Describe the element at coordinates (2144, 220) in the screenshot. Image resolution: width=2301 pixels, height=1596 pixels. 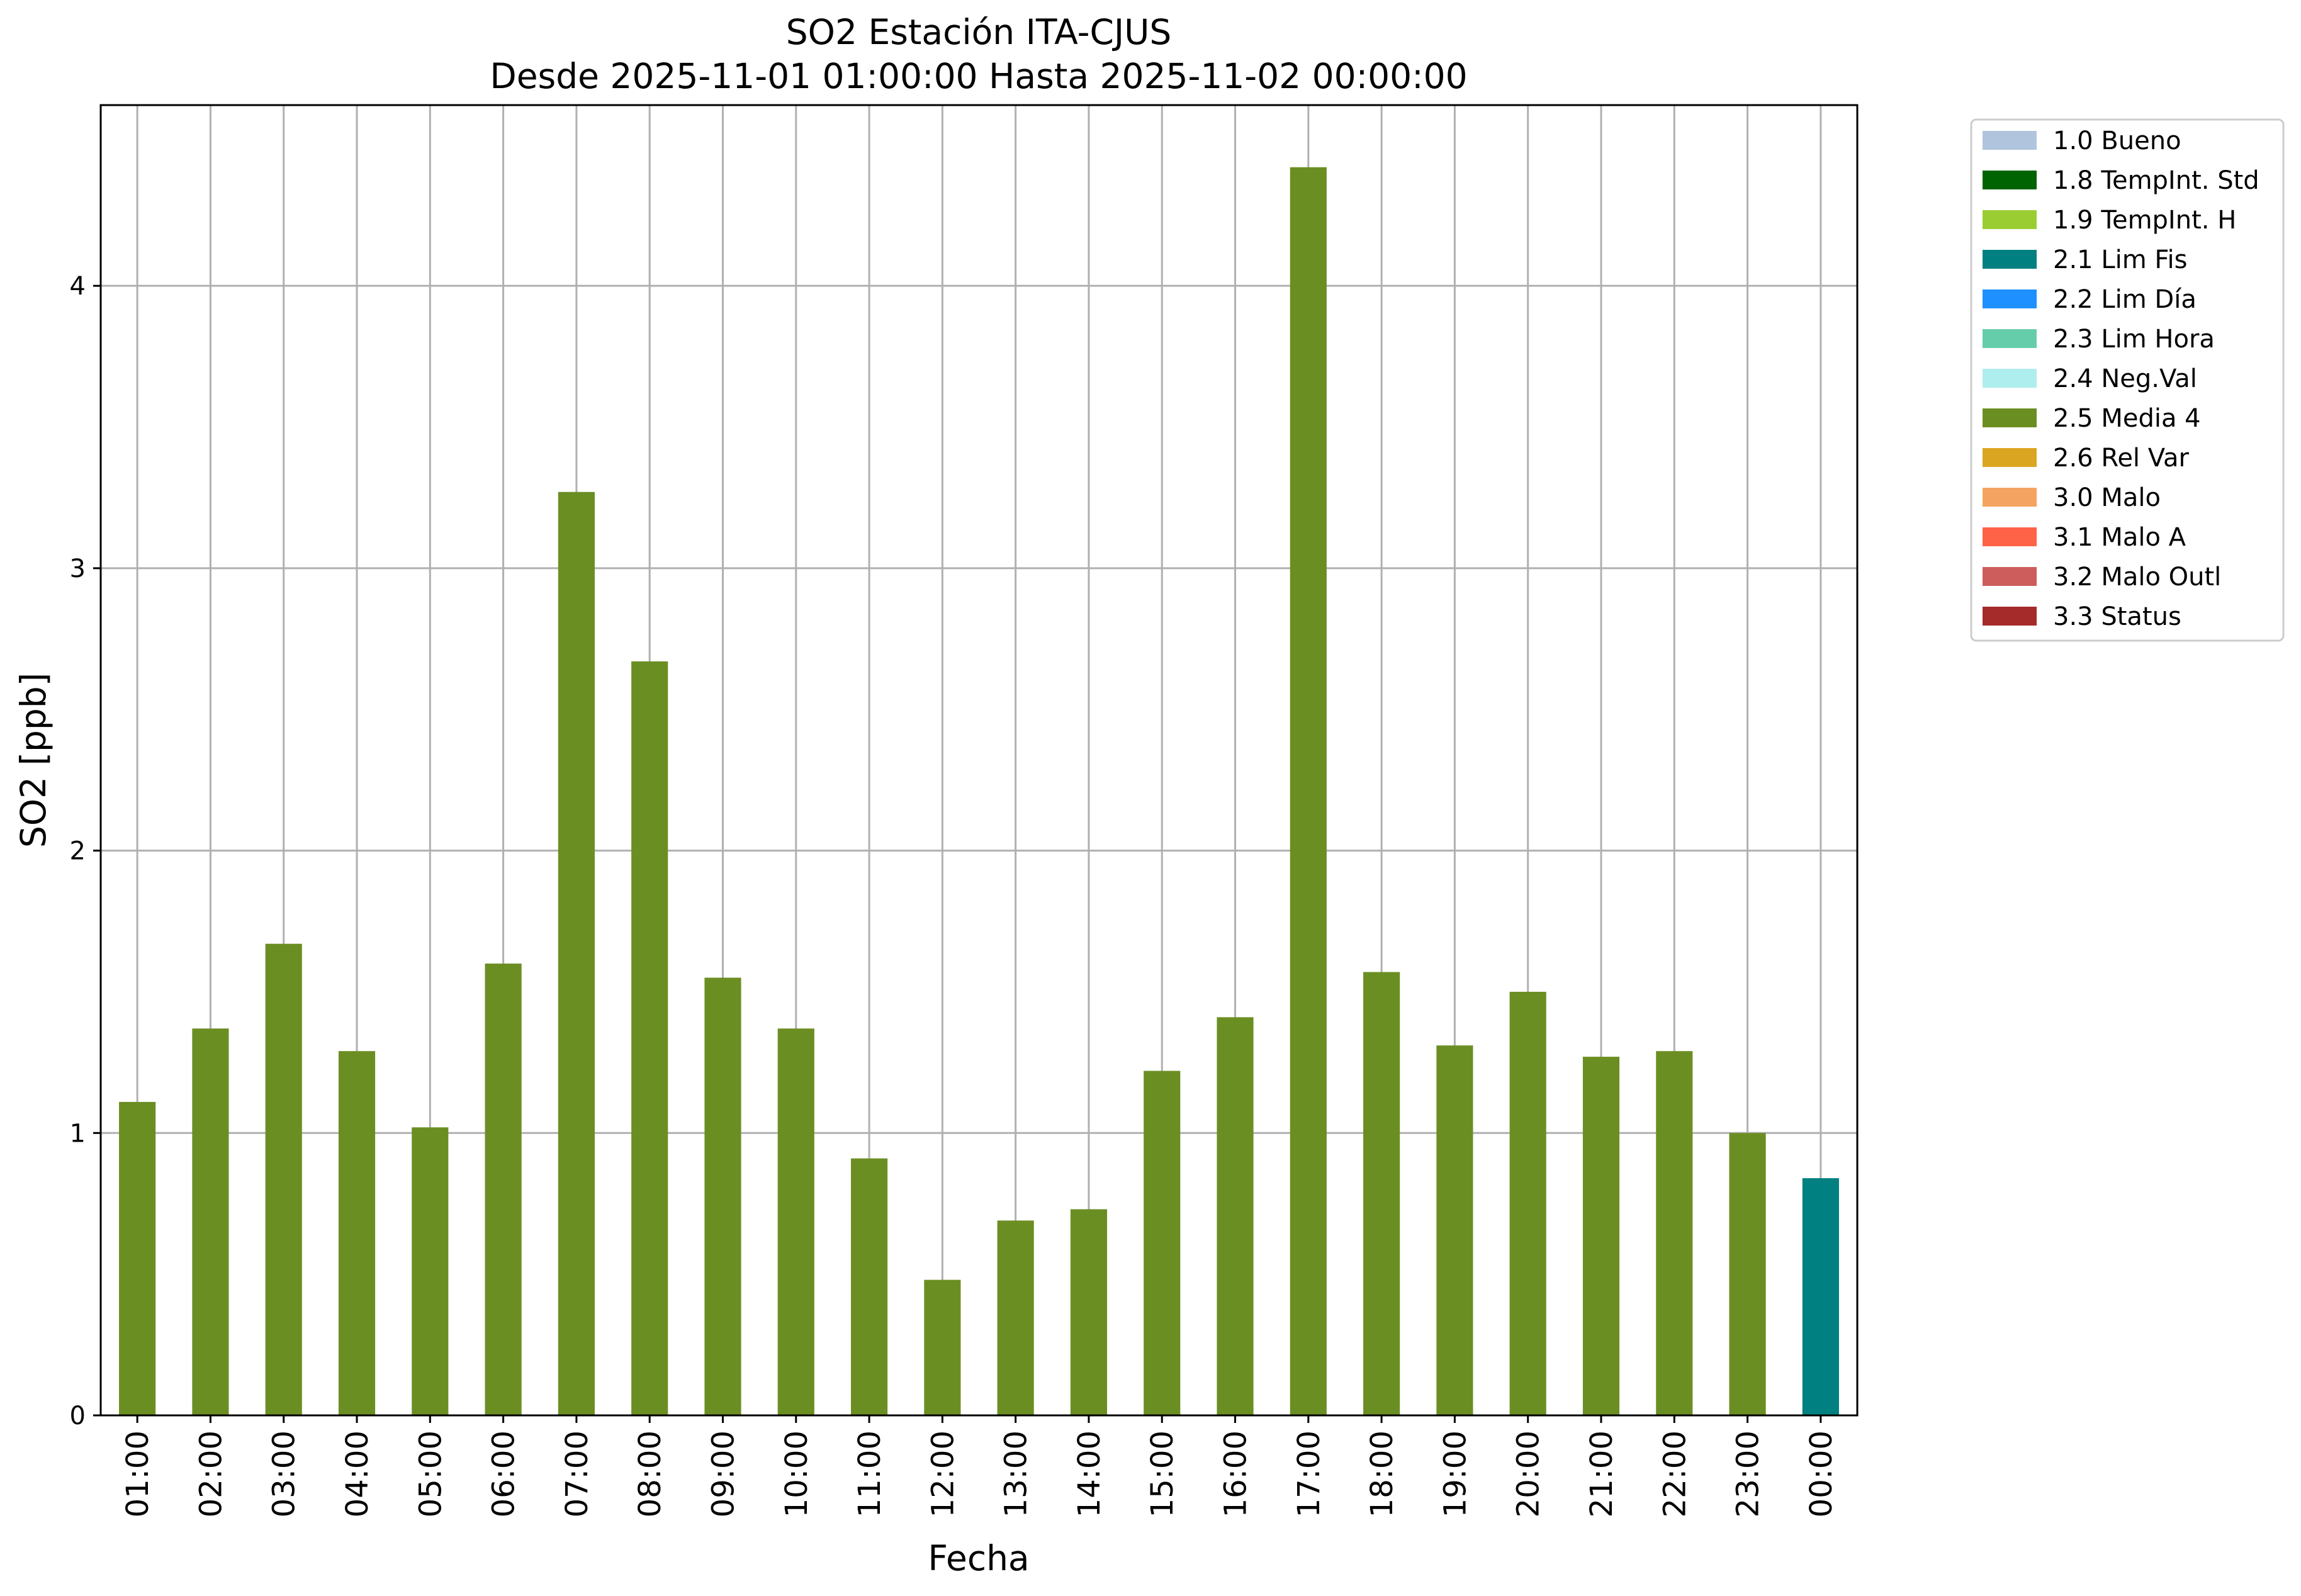
I see `legend-label: 1.9 TempInt. H` at that location.